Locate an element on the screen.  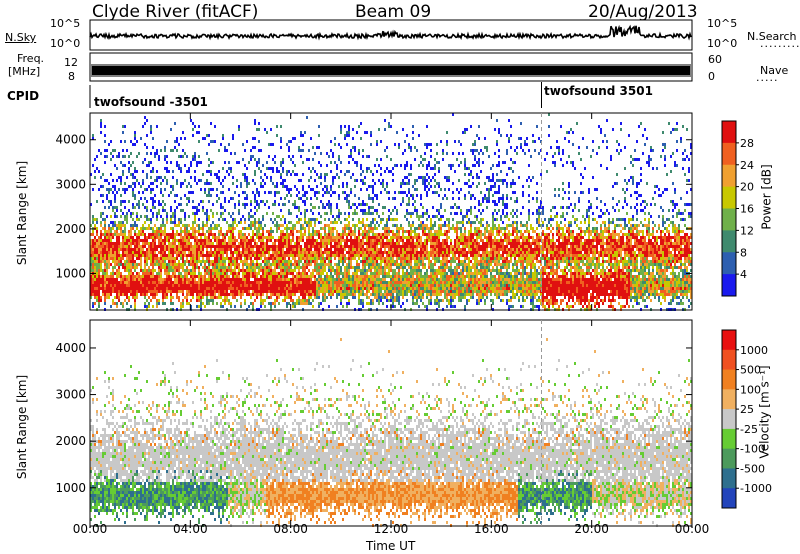
nsky-tick-top: 10^5 is located at coordinates (65, 23).